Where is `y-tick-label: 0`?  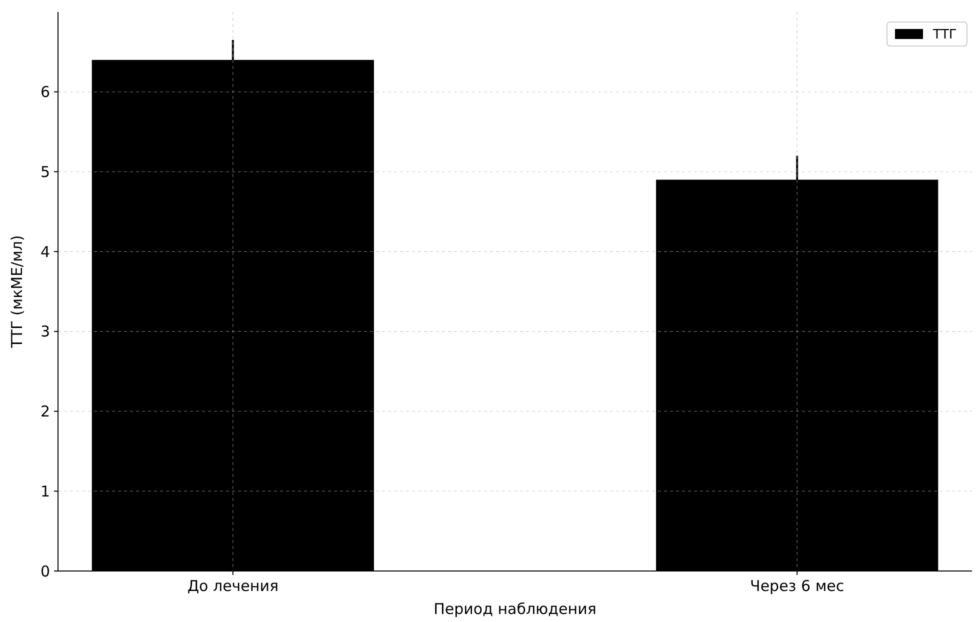
y-tick-label: 0 is located at coordinates (45, 571).